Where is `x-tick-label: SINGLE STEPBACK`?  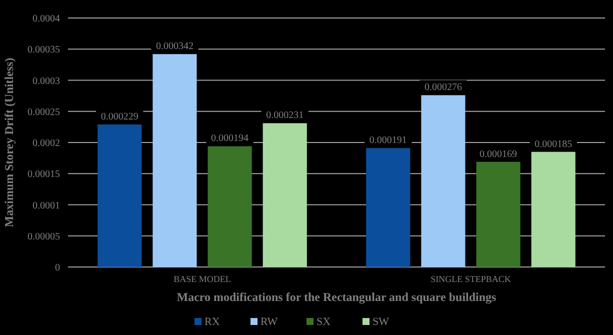
x-tick-label: SINGLE STEPBACK is located at coordinates (471, 279).